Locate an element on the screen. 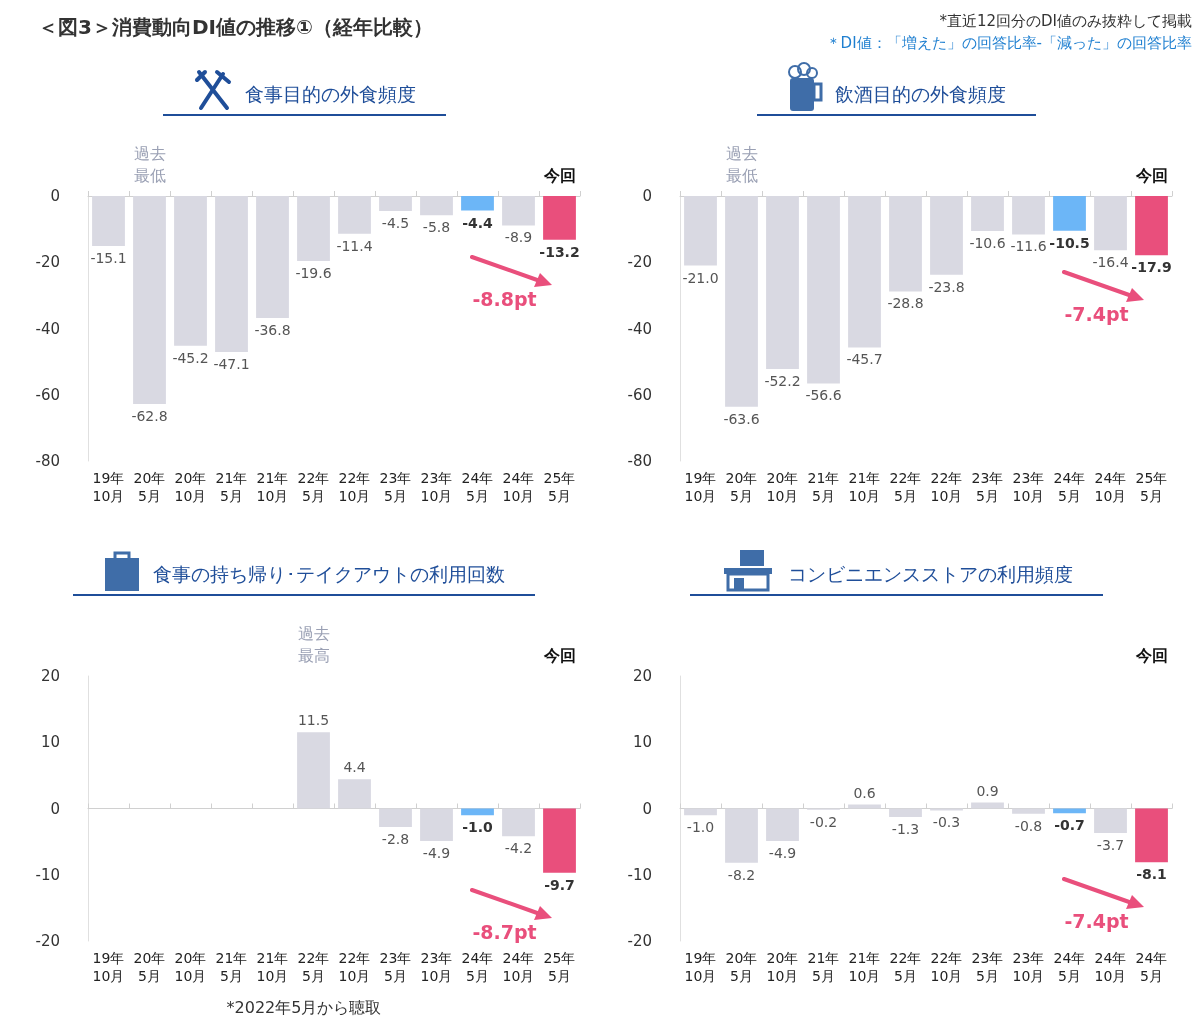 The height and width of the screenshot is (1028, 1200). text: ＊DI値：「増えた」の回答比率-「減った」の回答比率 is located at coordinates (1008, 43).